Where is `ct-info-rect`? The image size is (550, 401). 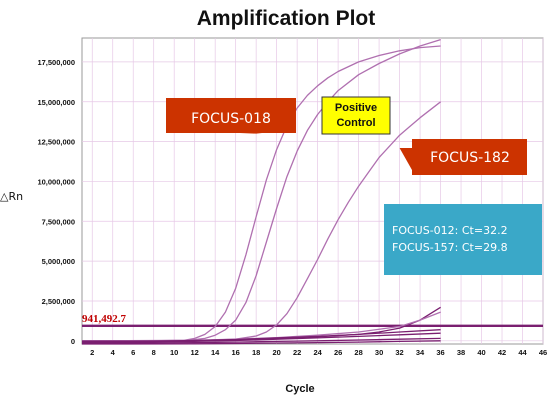 ct-info-rect is located at coordinates (463, 239).